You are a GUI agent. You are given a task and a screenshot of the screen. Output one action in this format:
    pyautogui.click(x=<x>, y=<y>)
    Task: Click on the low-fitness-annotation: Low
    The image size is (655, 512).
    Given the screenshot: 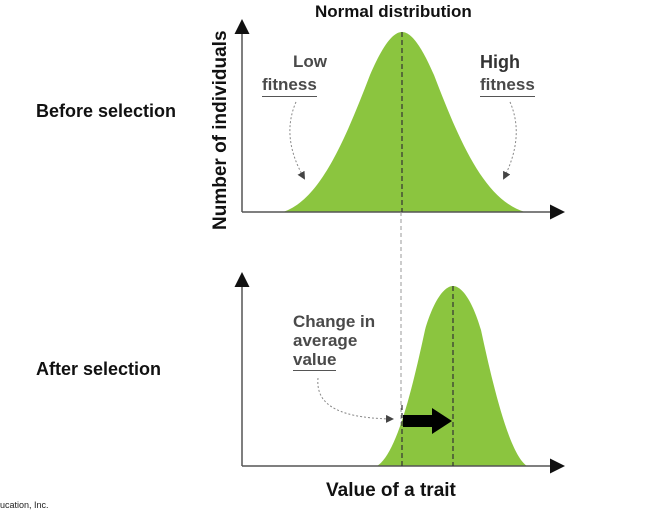 What is the action you would take?
    pyautogui.click(x=307, y=62)
    